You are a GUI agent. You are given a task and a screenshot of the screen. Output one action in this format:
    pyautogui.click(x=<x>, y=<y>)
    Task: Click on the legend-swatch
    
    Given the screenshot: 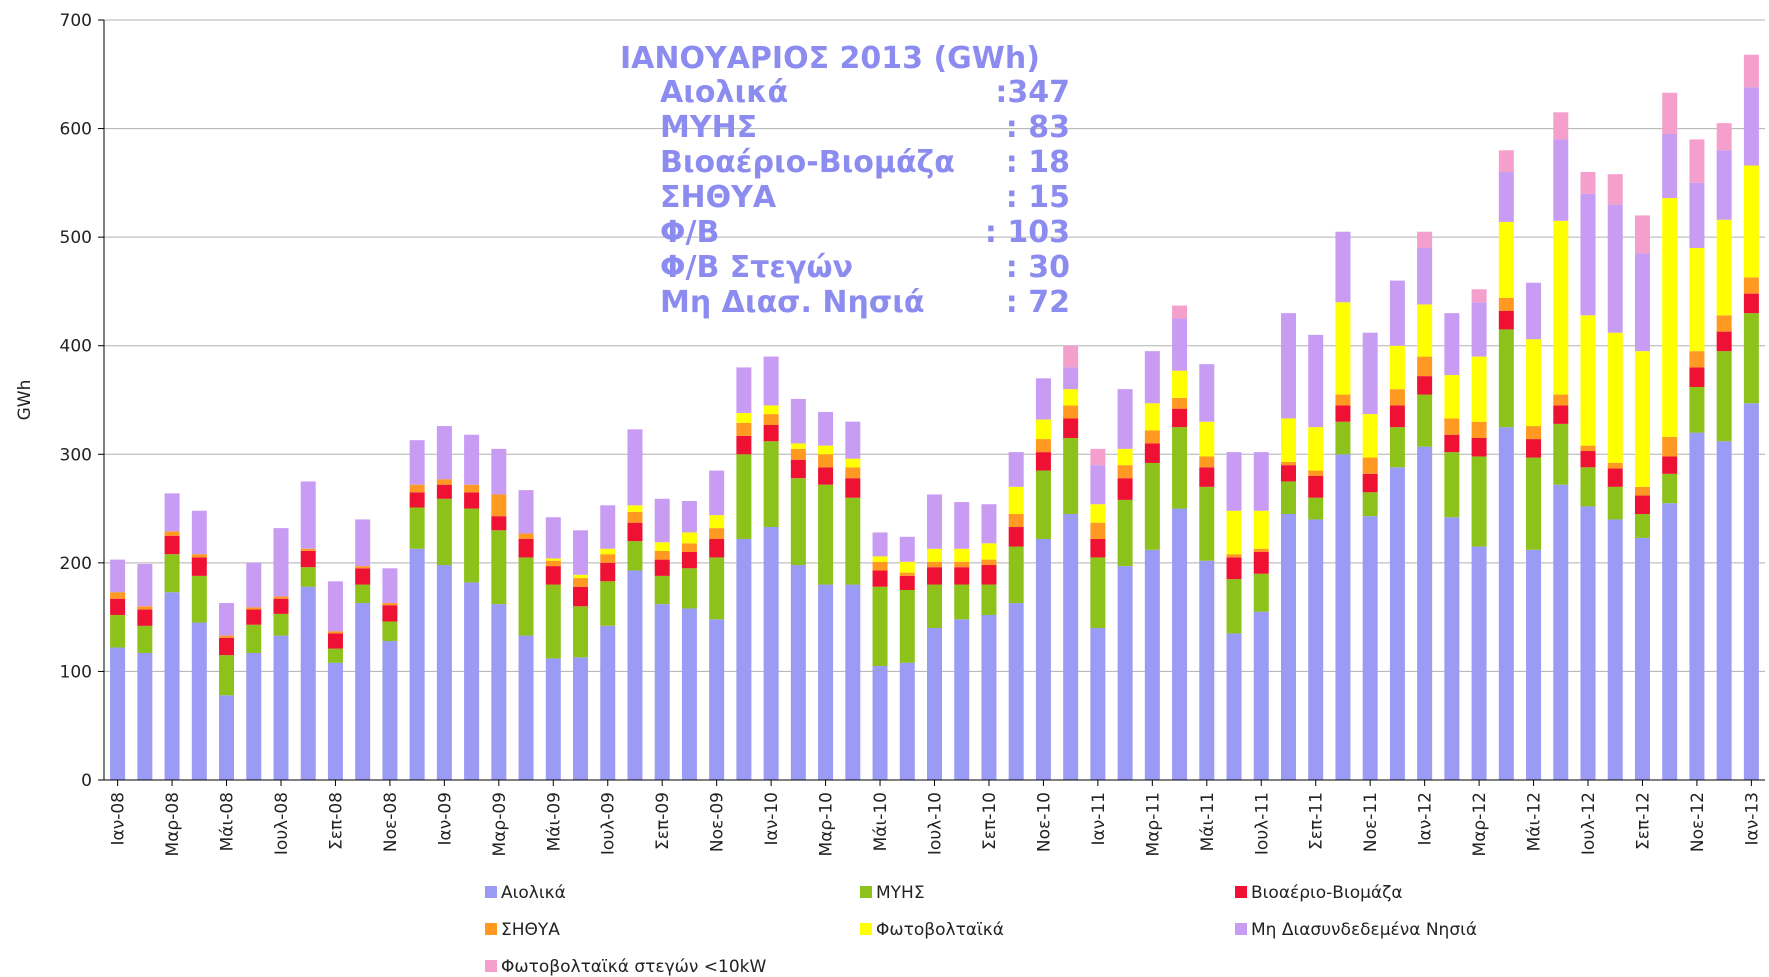 What is the action you would take?
    pyautogui.click(x=1241, y=929)
    